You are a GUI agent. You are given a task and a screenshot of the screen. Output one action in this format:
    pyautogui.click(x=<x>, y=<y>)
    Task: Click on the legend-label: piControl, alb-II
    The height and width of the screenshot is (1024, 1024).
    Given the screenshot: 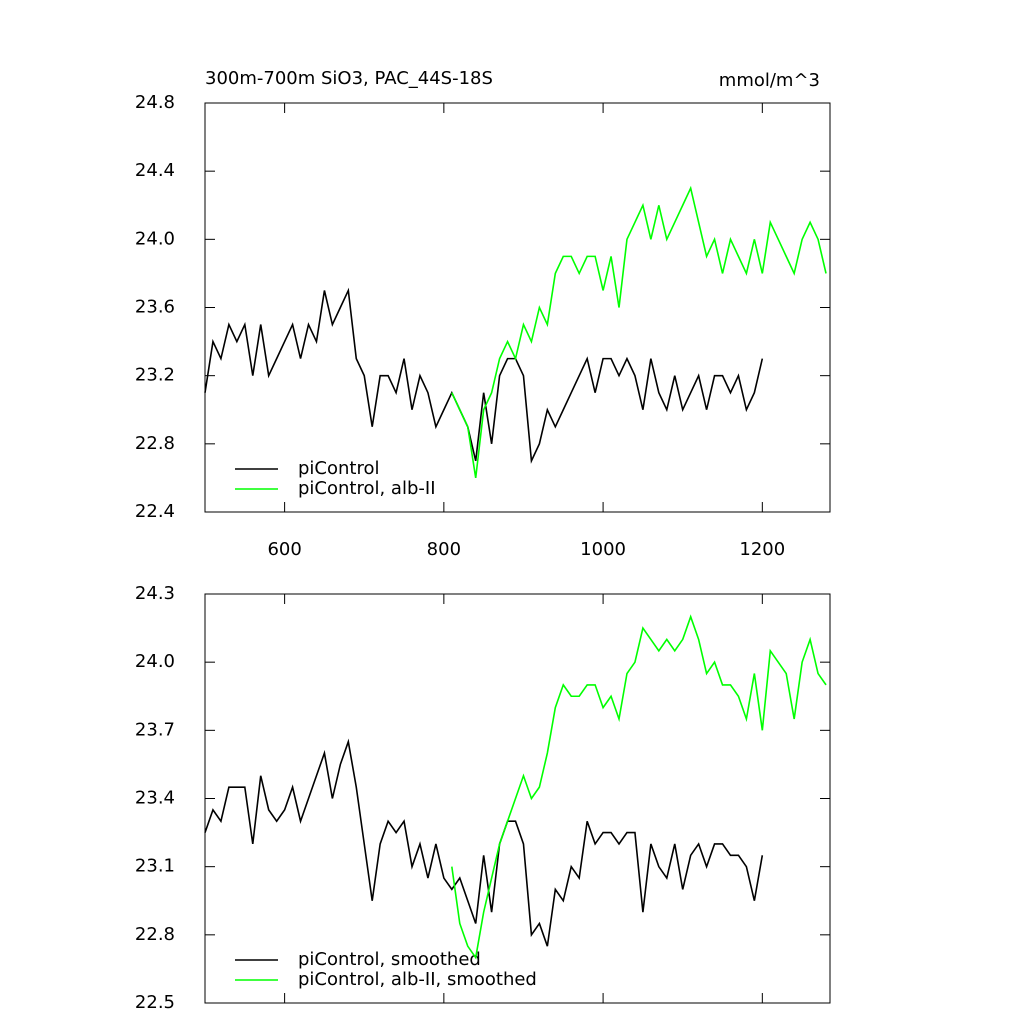 What is the action you would take?
    pyautogui.click(x=367, y=488)
    